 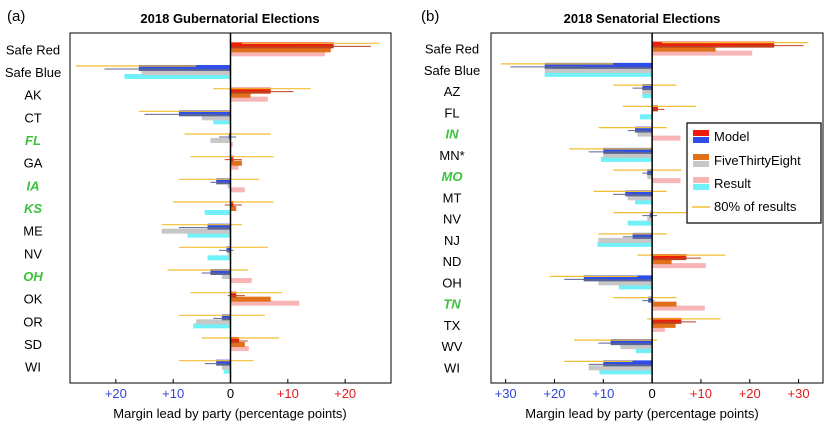 I want to click on legend-result-label: Result, so click(x=732, y=183).